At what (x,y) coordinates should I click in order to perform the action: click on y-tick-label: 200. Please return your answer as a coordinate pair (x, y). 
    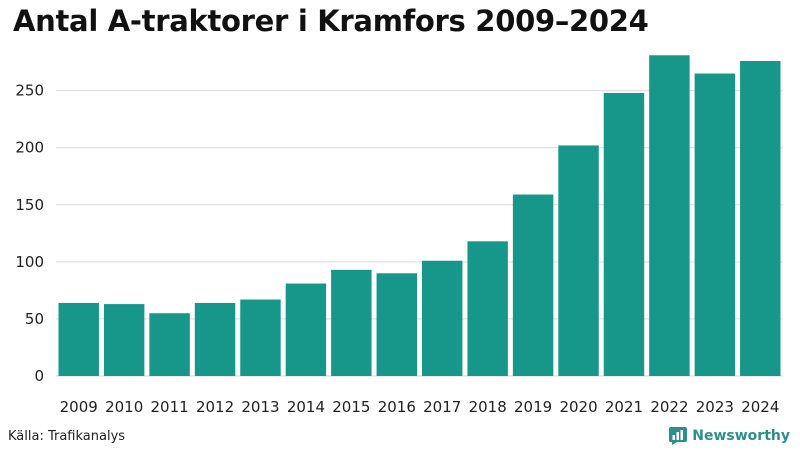
    Looking at the image, I should click on (29, 148).